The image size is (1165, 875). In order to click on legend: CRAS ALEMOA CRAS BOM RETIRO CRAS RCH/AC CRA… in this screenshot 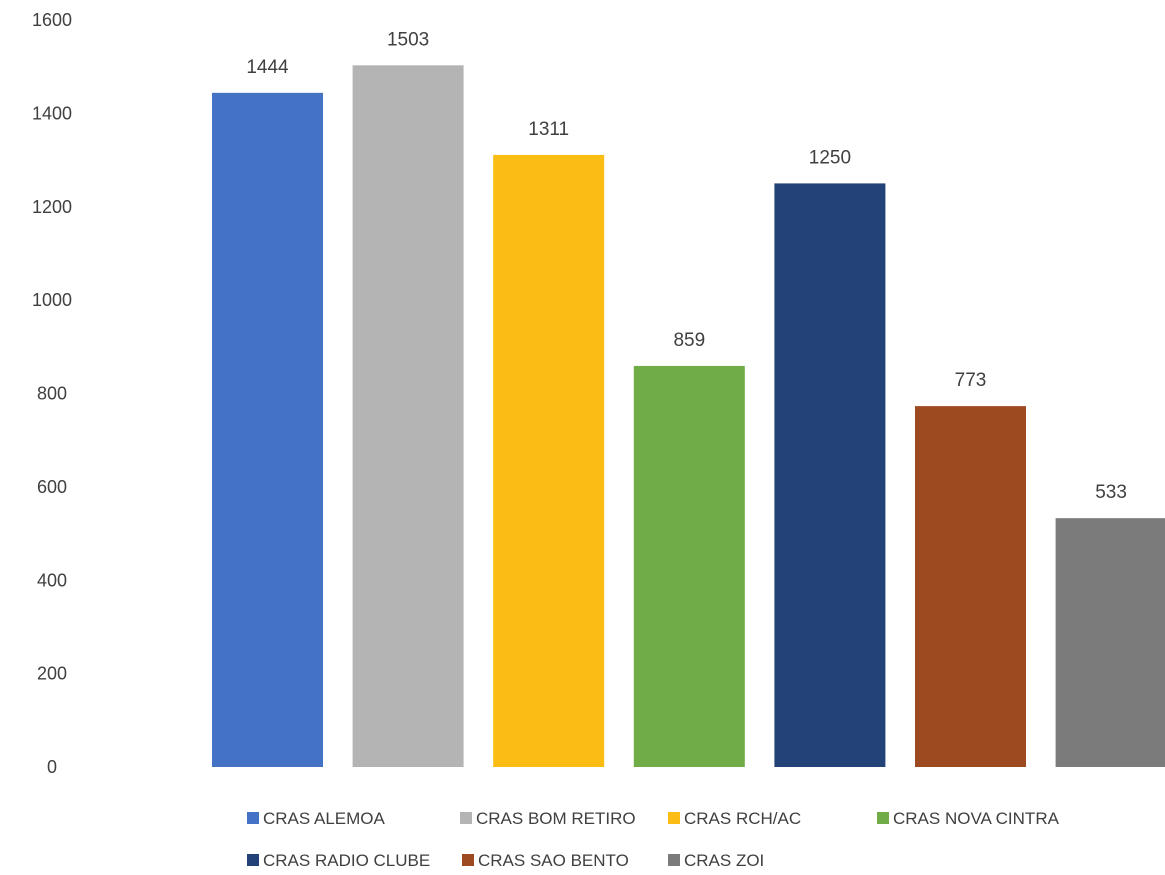, I will do `click(653, 839)`.